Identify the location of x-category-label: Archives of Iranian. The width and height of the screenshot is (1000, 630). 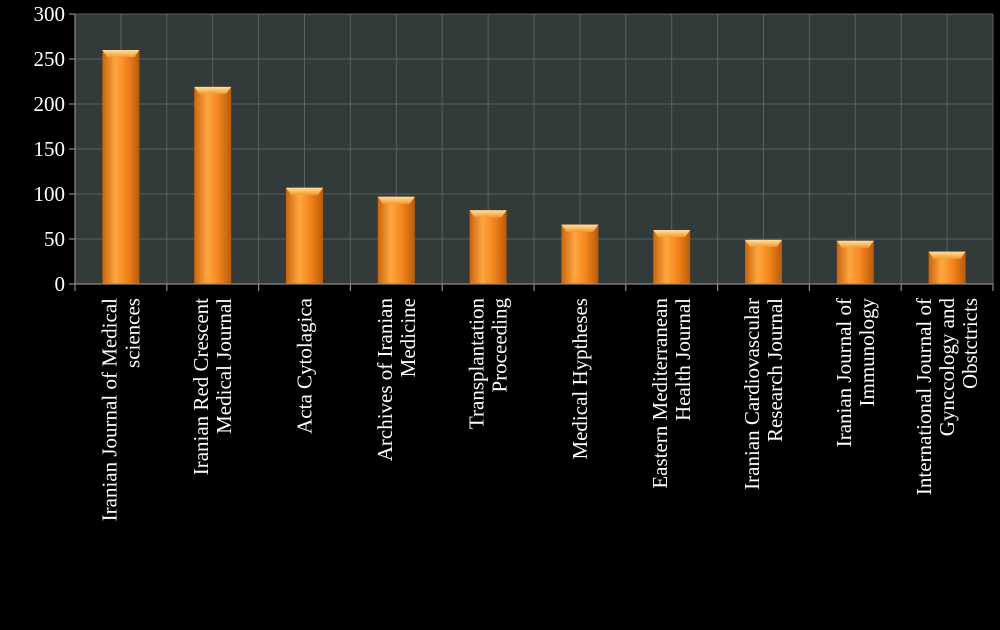
(385, 380).